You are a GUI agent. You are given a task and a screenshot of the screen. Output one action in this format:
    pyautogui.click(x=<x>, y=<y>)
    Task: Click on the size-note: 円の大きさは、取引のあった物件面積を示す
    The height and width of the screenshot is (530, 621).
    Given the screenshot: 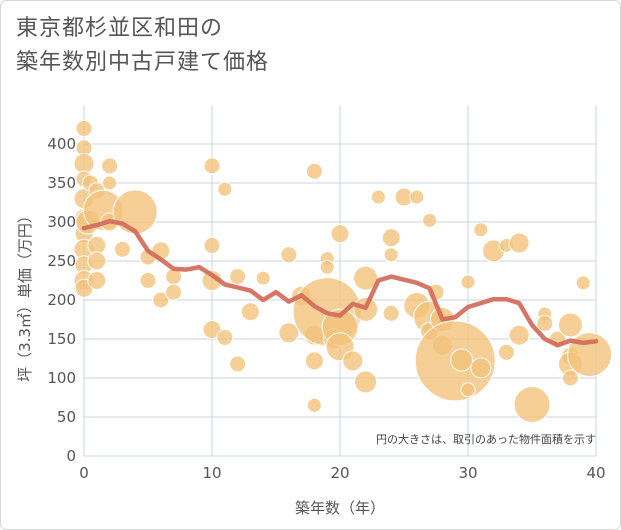 What is the action you would take?
    pyautogui.click(x=486, y=439)
    